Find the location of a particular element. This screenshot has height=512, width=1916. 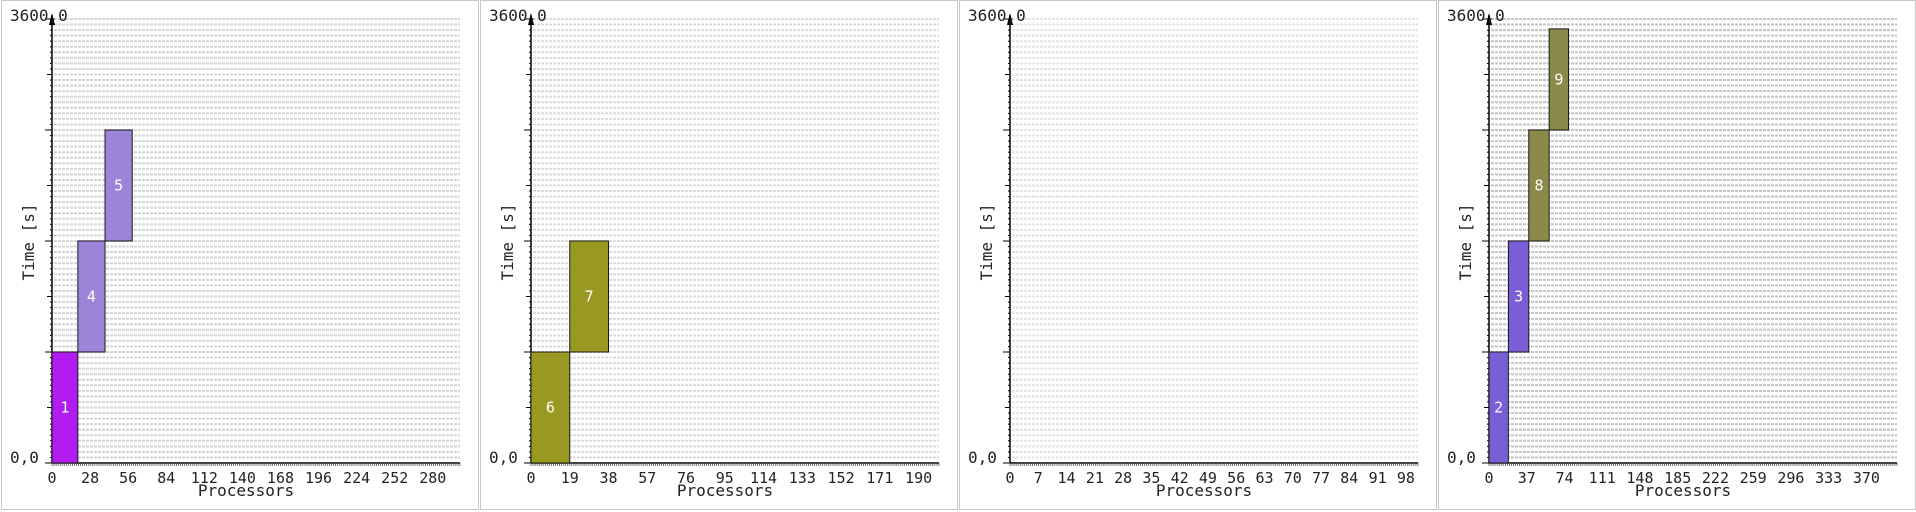

x-tick-label: 76 is located at coordinates (686, 478).